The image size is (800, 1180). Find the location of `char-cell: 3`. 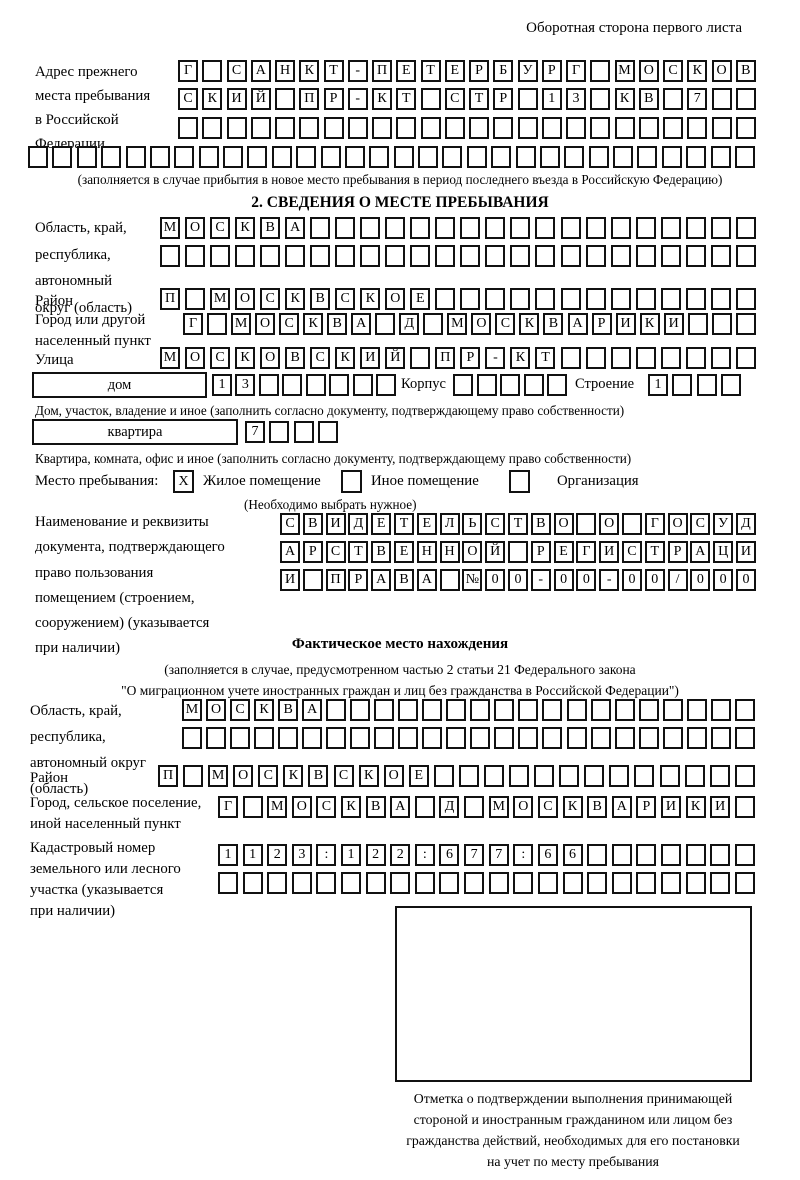

char-cell: 3 is located at coordinates (245, 385).